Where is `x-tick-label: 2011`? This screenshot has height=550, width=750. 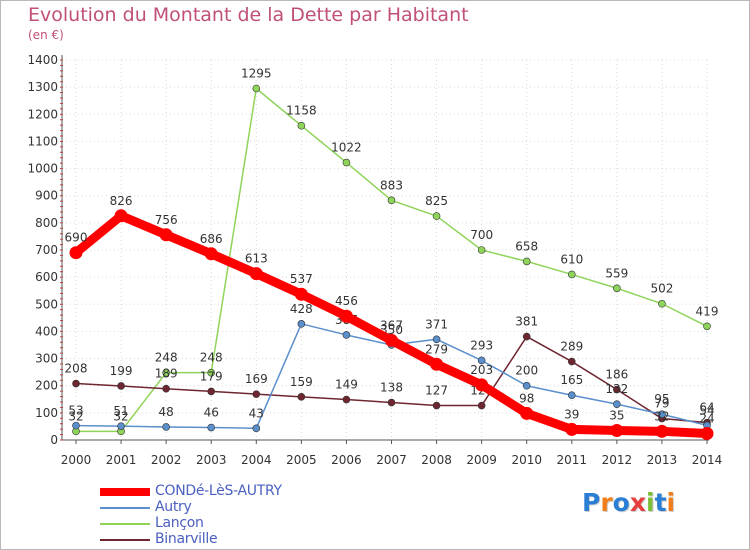 x-tick-label: 2011 is located at coordinates (572, 460).